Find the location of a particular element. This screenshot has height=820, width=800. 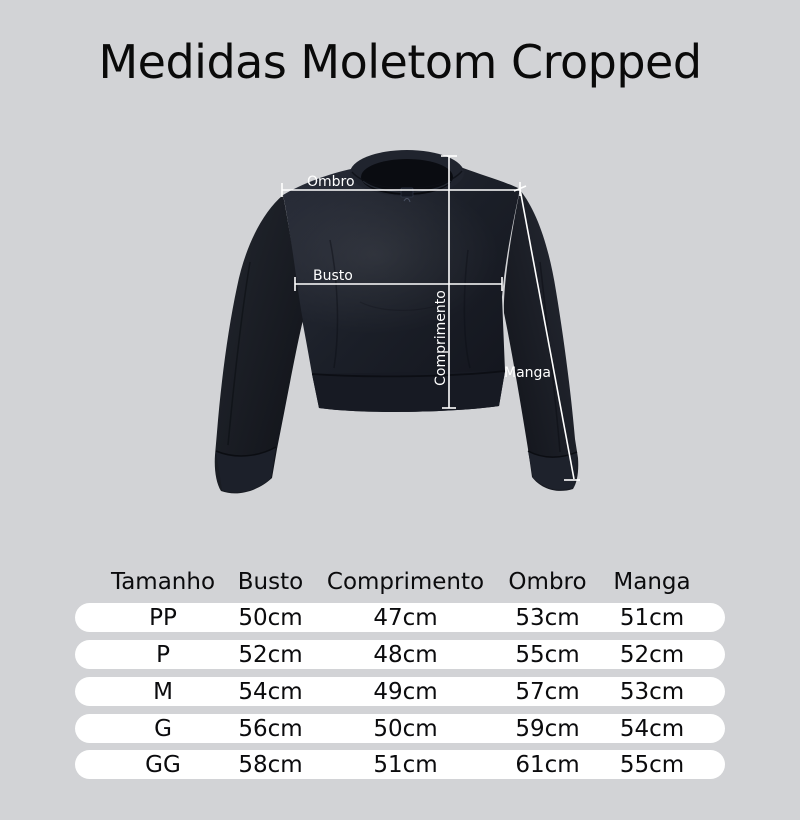

size-row-gg: GG 58cm 51cm 61cm 55cm is located at coordinates (400, 764).